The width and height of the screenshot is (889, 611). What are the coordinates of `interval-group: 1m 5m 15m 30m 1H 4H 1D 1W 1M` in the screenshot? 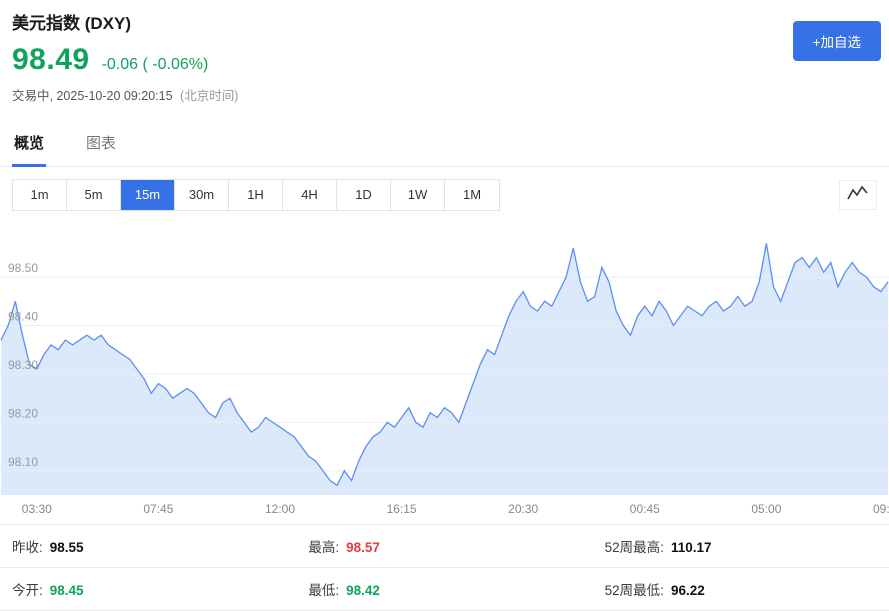 It's located at (256, 195).